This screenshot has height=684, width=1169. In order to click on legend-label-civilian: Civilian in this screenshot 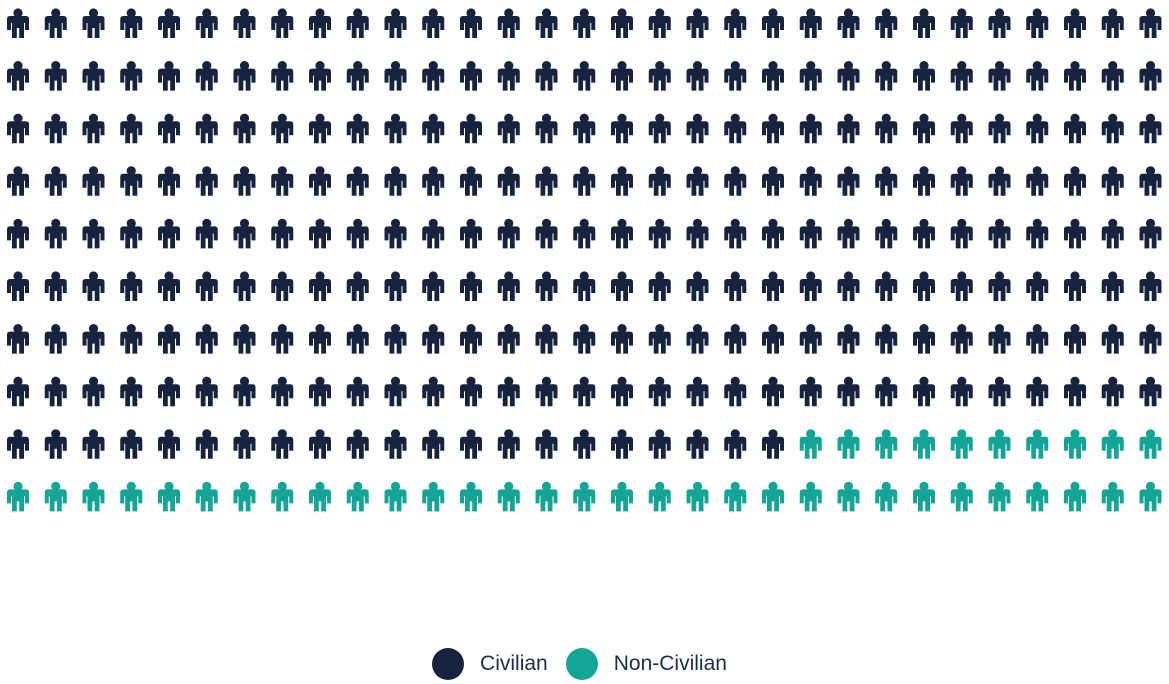, I will do `click(514, 663)`.